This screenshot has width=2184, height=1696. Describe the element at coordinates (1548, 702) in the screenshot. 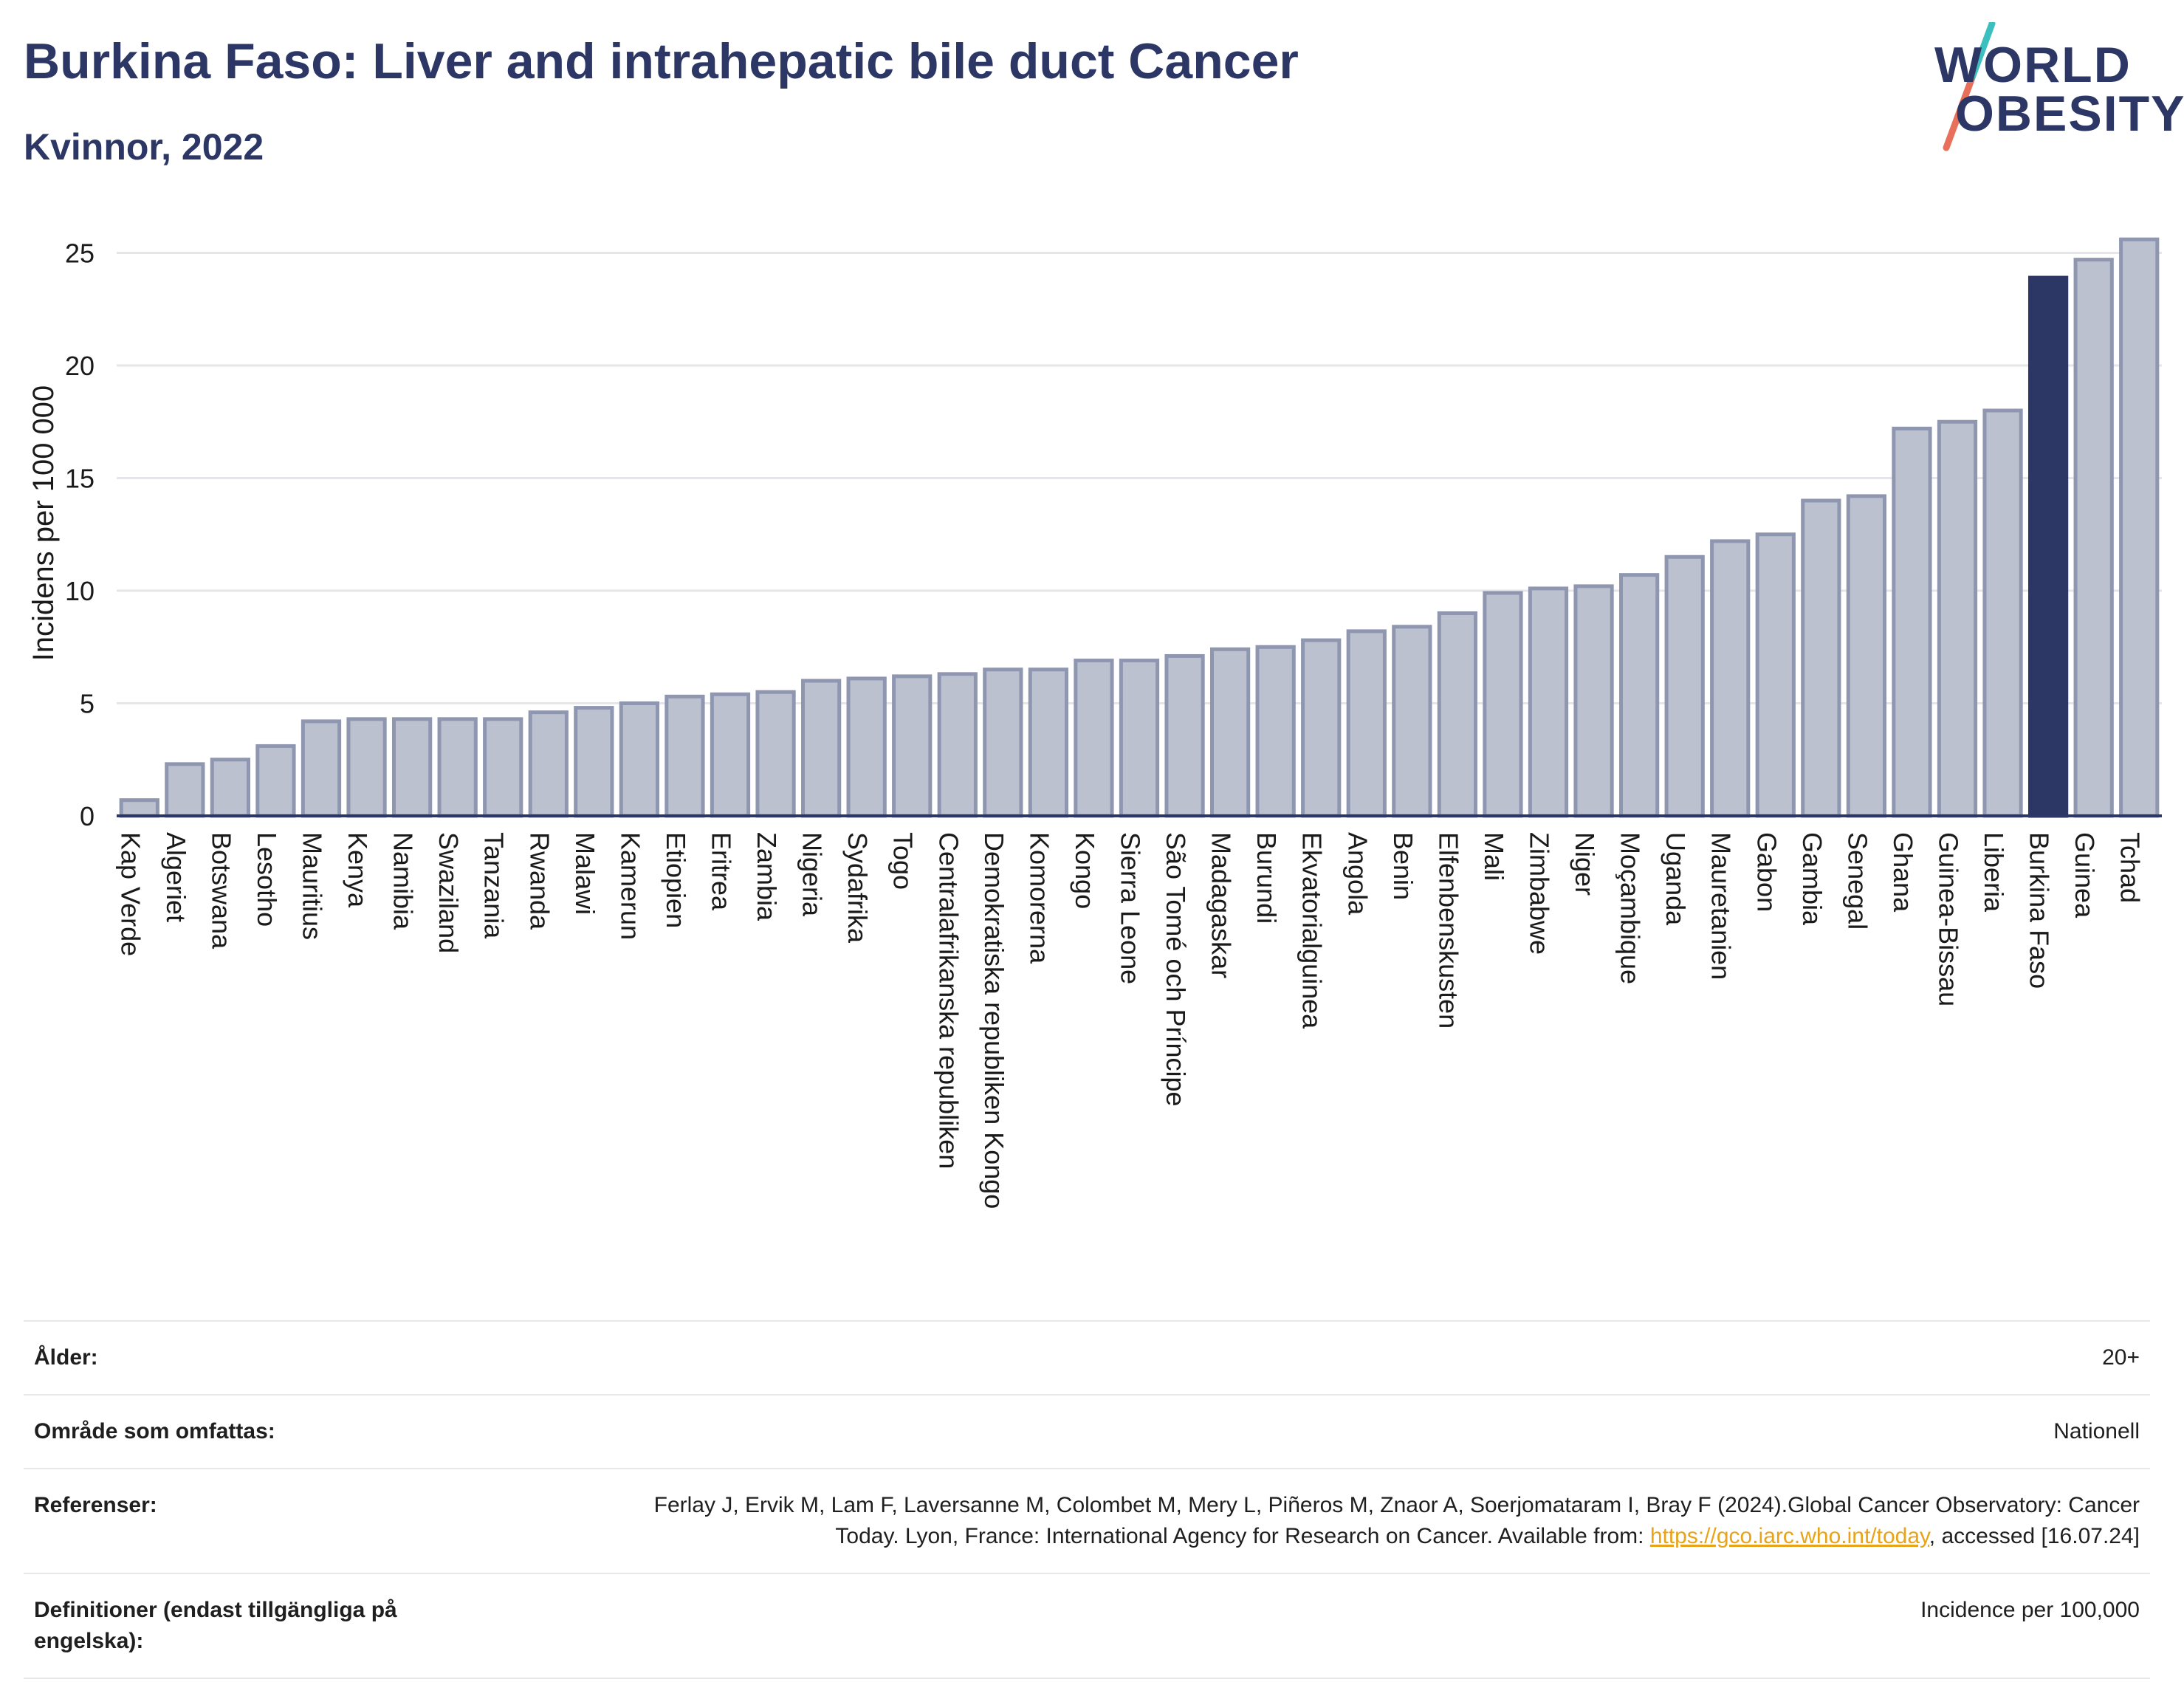

I see `bar-zimbabwe` at that location.